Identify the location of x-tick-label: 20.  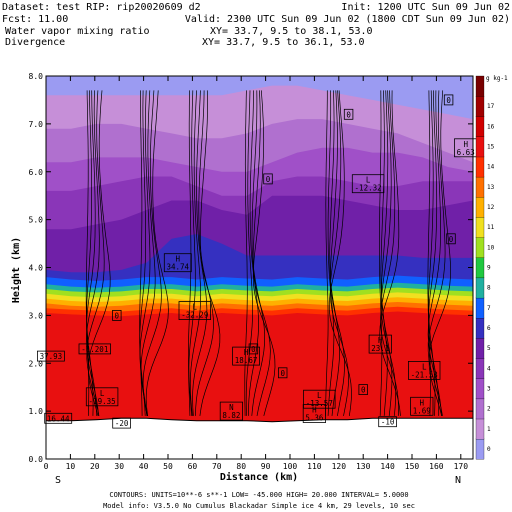
(95, 466).